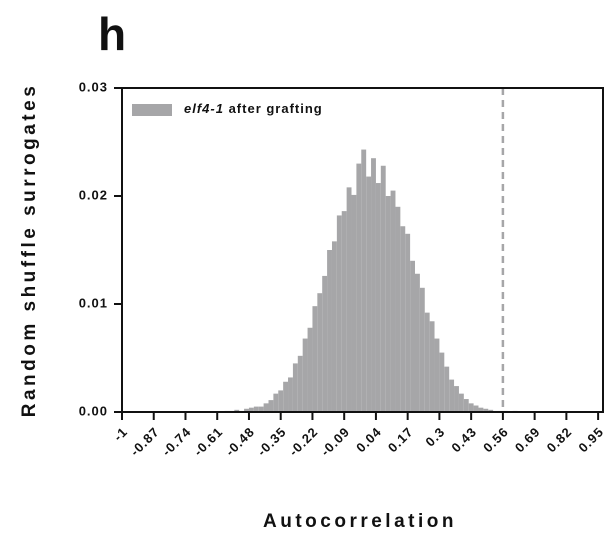 The height and width of the screenshot is (535, 608). I want to click on y-axis-title: Random shuffle surrogates, so click(29, 250).